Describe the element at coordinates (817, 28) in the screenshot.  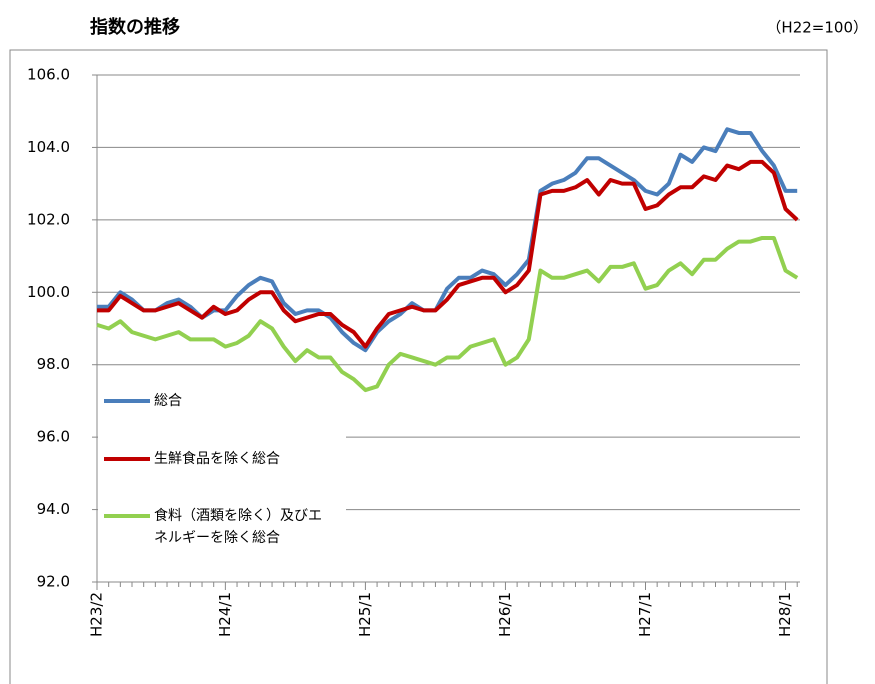
I see `chart-subtitle: （H22=100）` at that location.